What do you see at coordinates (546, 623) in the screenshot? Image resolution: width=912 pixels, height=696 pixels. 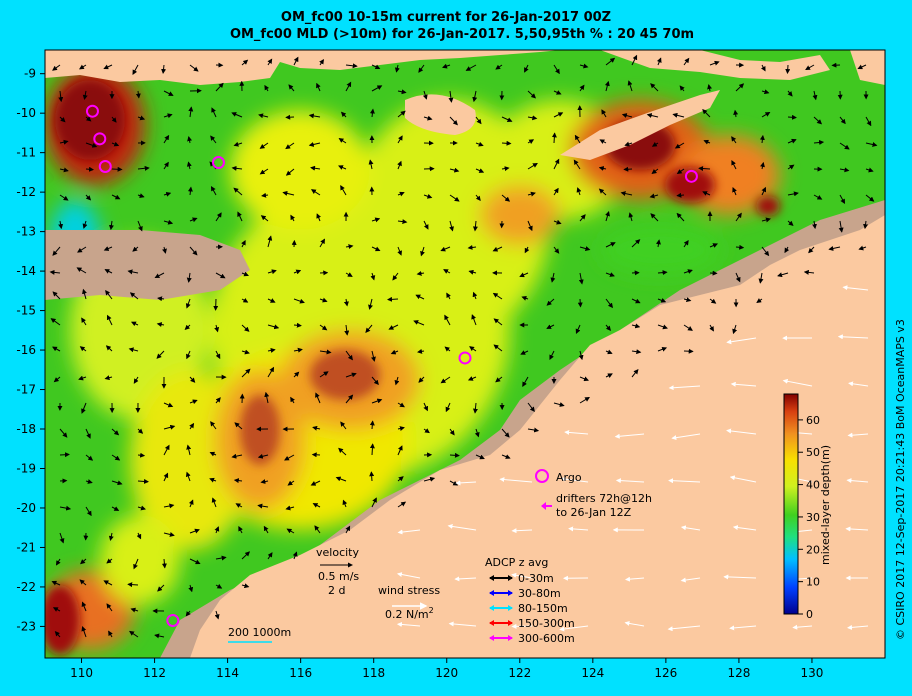 I see `adcp-legend-label: 150-300m` at bounding box center [546, 623].